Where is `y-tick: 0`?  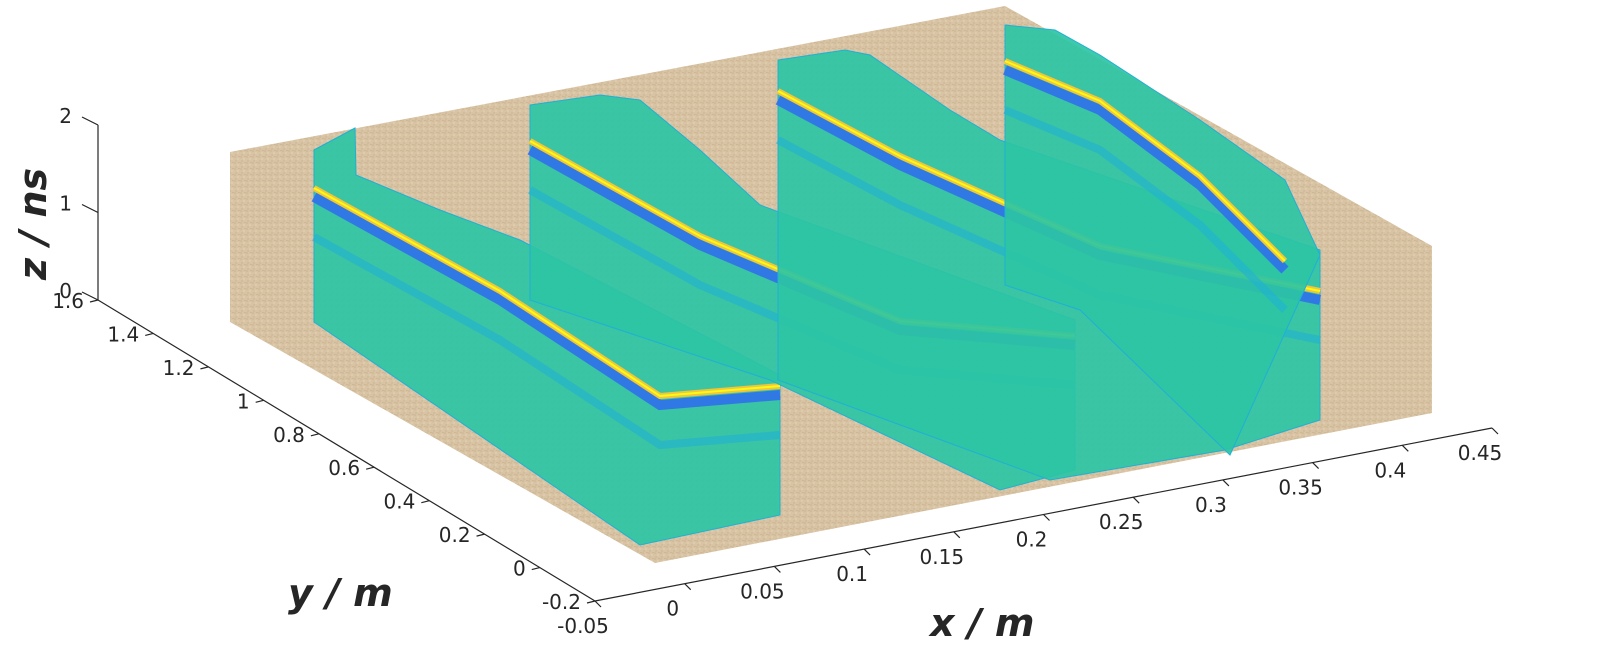 y-tick: 0 is located at coordinates (526, 569).